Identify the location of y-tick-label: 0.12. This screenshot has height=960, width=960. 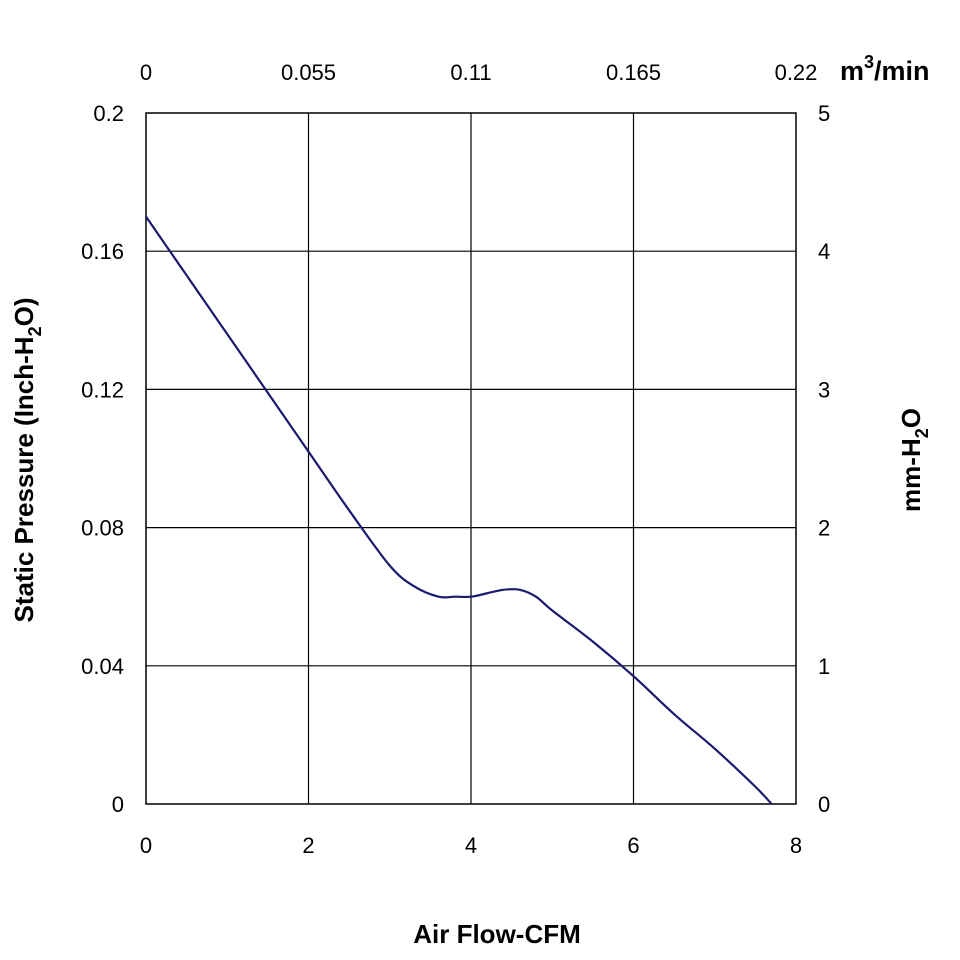
(102, 389).